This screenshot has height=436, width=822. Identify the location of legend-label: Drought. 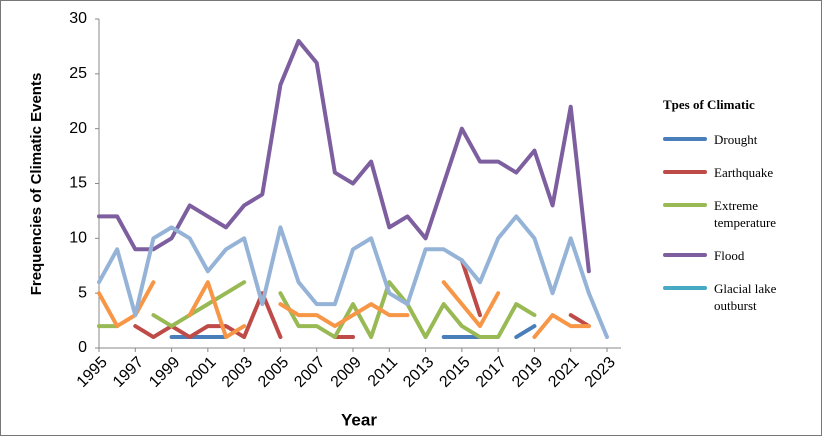
(736, 139).